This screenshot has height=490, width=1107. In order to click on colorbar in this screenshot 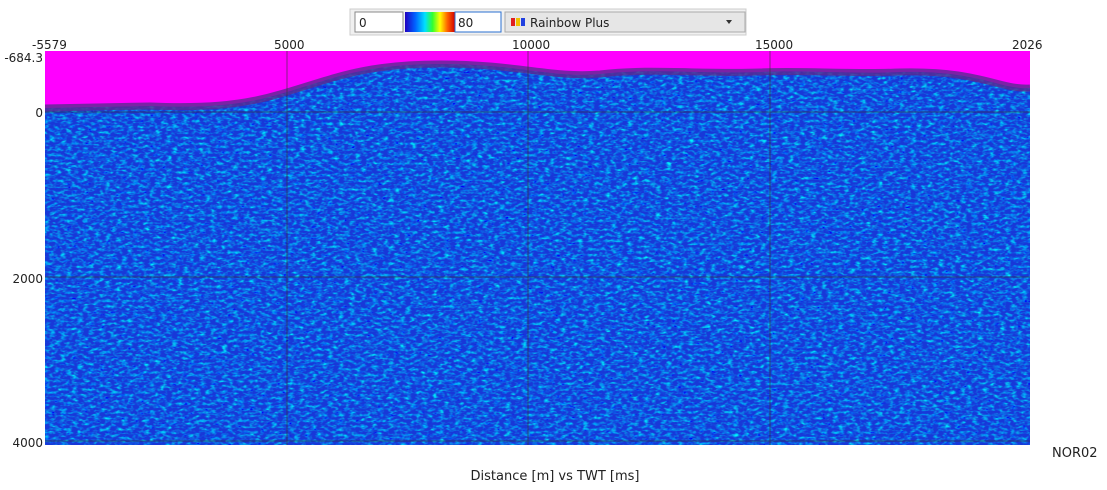, I will do `click(430, 22)`.